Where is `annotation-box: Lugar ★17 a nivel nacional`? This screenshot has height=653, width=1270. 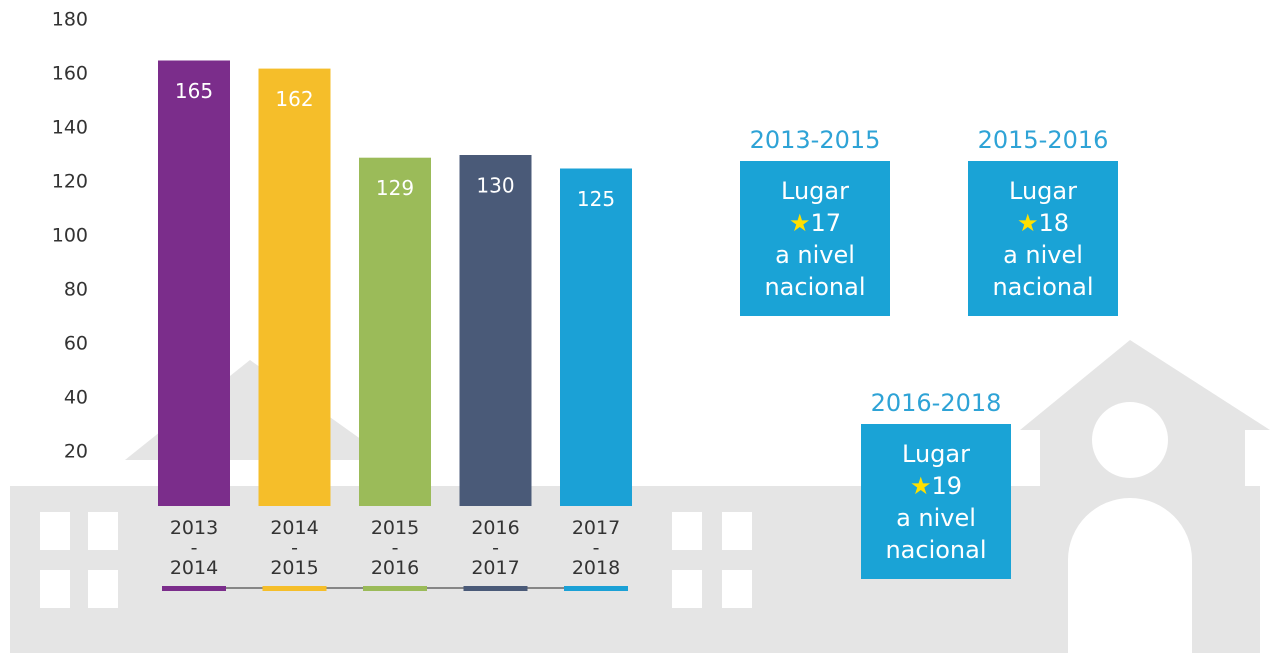 annotation-box: Lugar ★17 a nivel nacional is located at coordinates (815, 238).